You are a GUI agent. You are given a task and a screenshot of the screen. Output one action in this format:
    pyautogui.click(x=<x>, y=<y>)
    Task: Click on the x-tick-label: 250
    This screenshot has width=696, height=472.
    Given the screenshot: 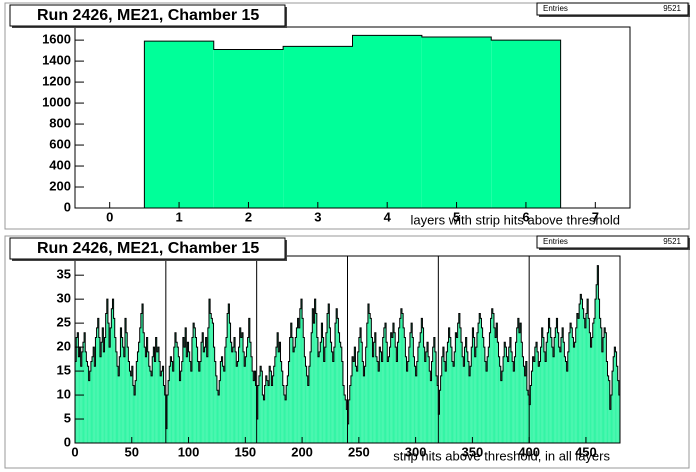 What is the action you would take?
    pyautogui.click(x=359, y=451)
    